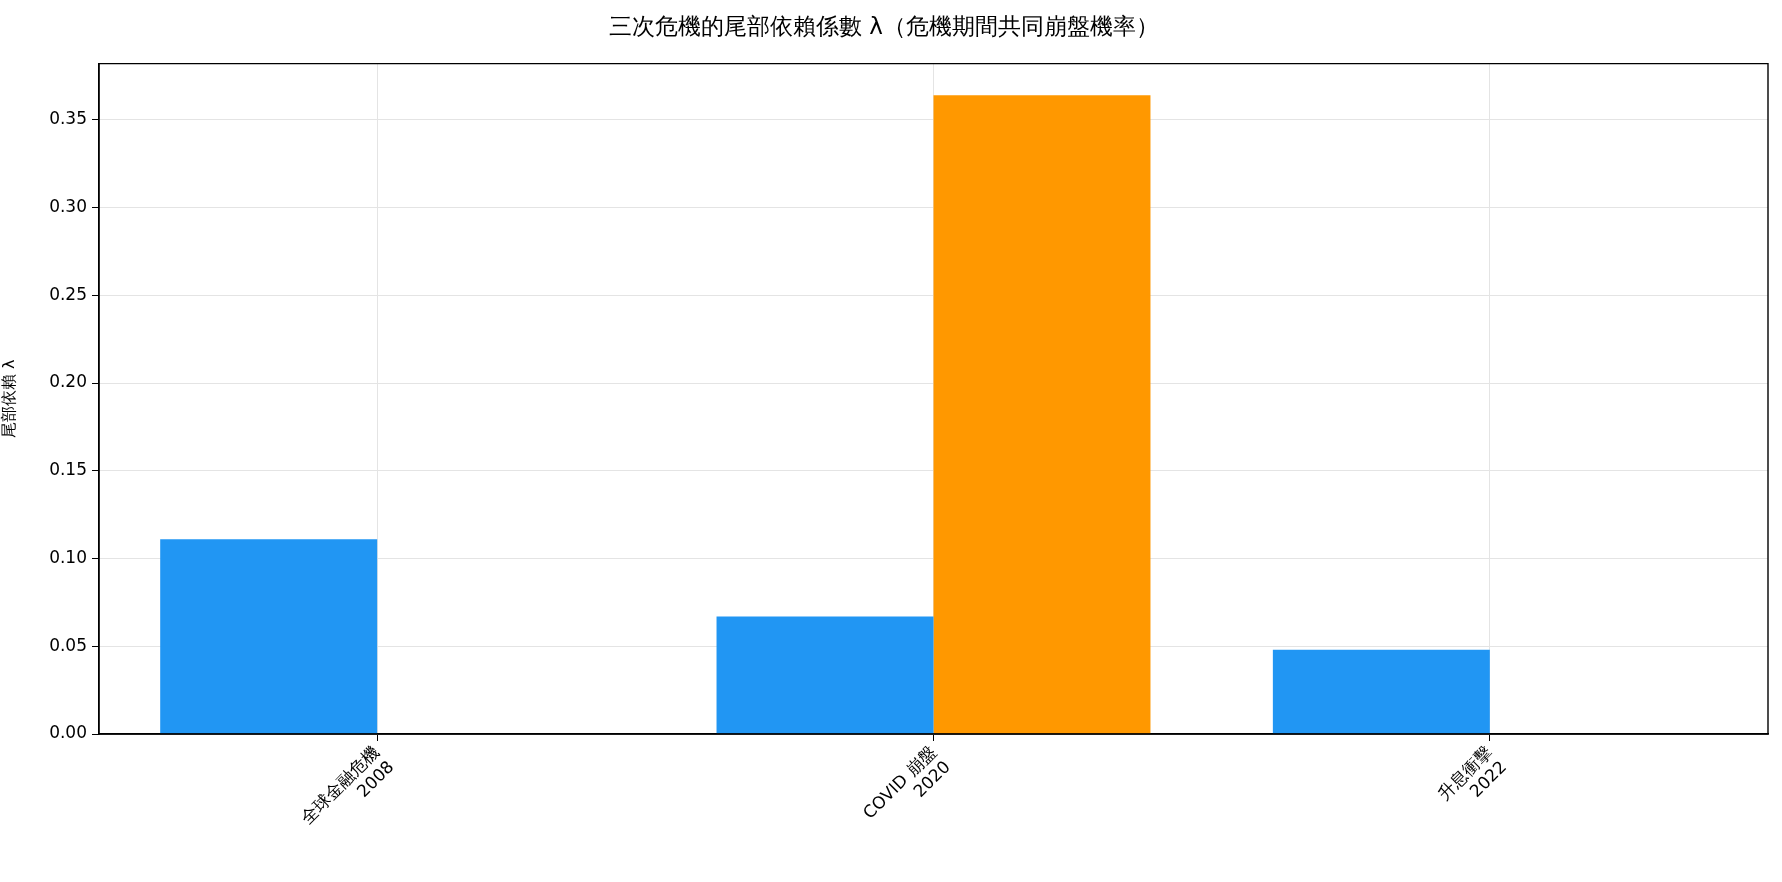 The height and width of the screenshot is (882, 1782). Describe the element at coordinates (68, 205) in the screenshot. I see `y-tick-label: 0.30` at that location.